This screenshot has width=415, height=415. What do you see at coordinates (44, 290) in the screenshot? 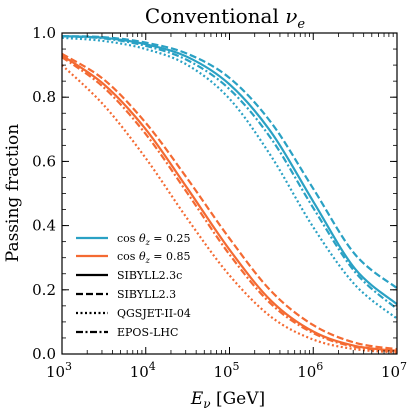
I see `y-tick-label: 0.2` at bounding box center [44, 290].